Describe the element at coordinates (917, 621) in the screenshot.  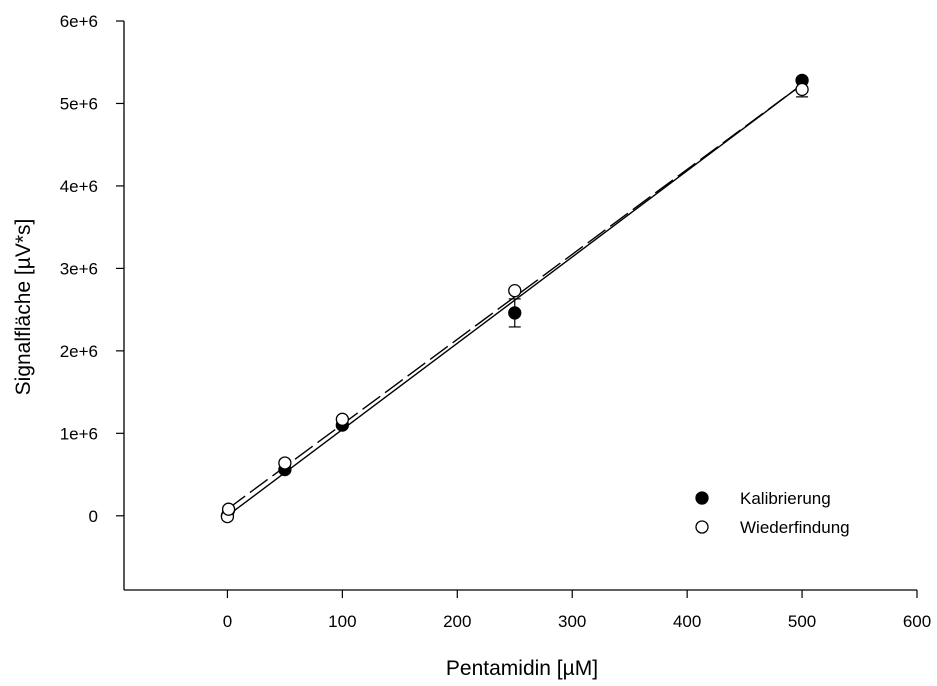
I see `x-tick-label: 600` at that location.